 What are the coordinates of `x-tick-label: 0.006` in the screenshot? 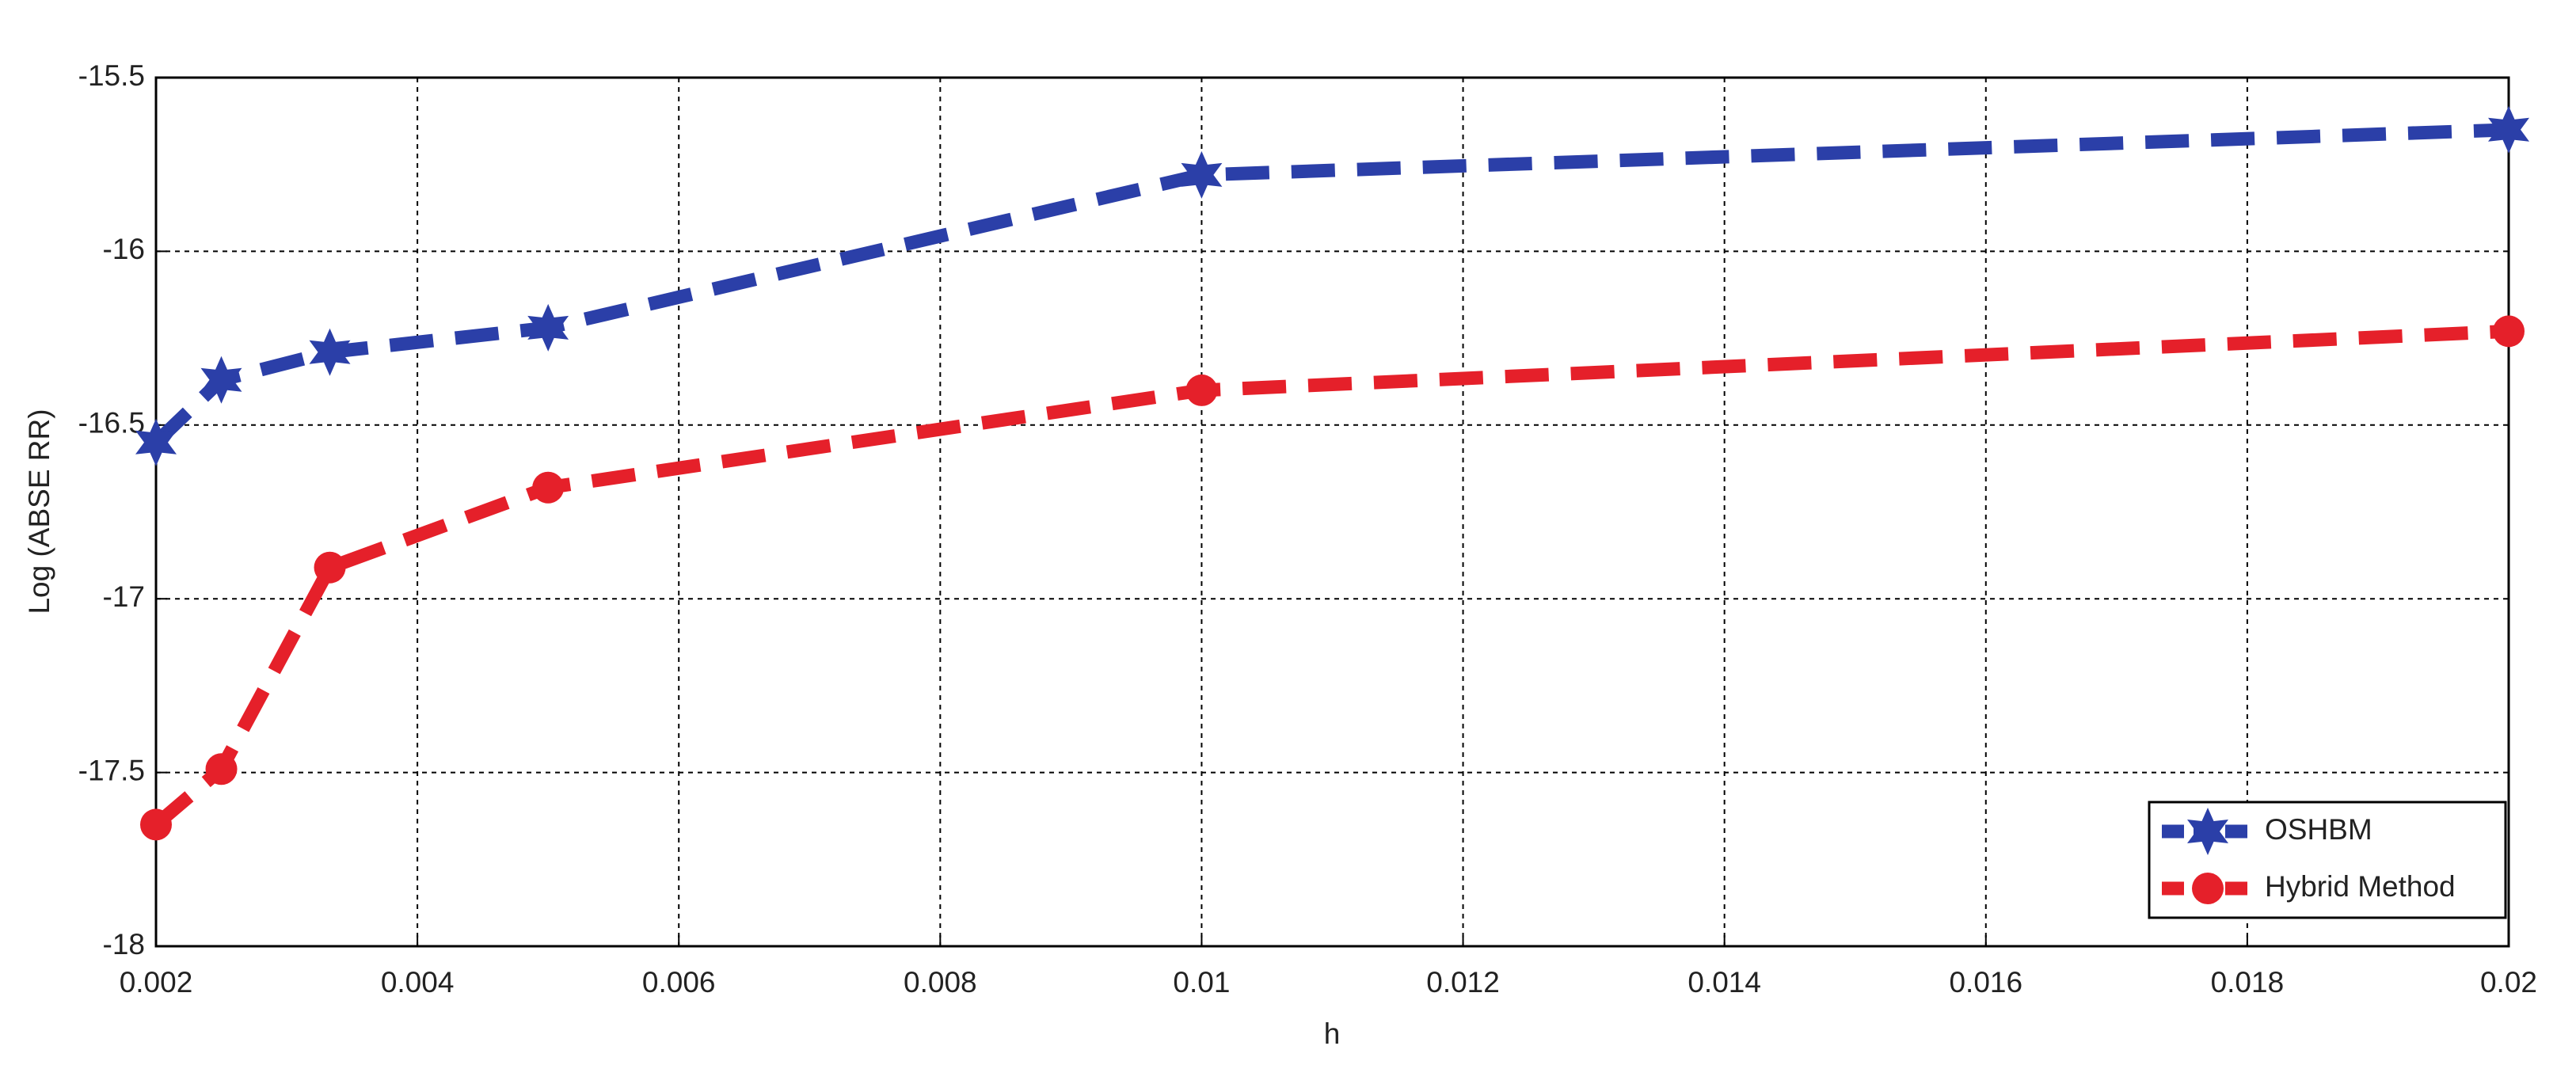 It's located at (679, 982).